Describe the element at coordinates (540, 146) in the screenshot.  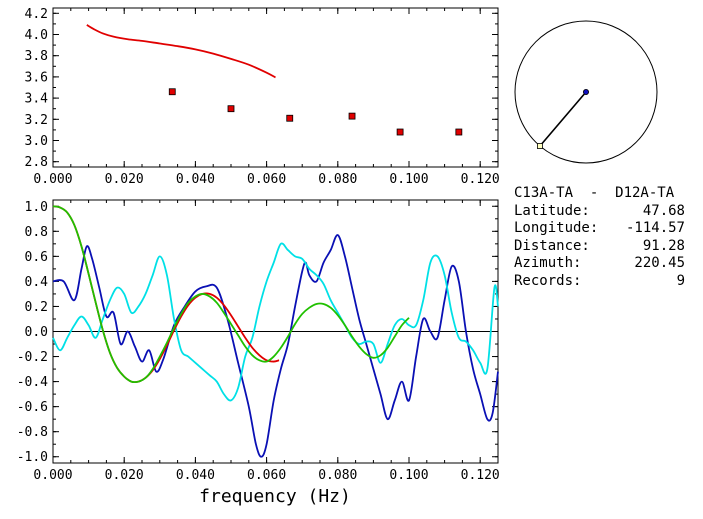
I see `station-end-marker` at that location.